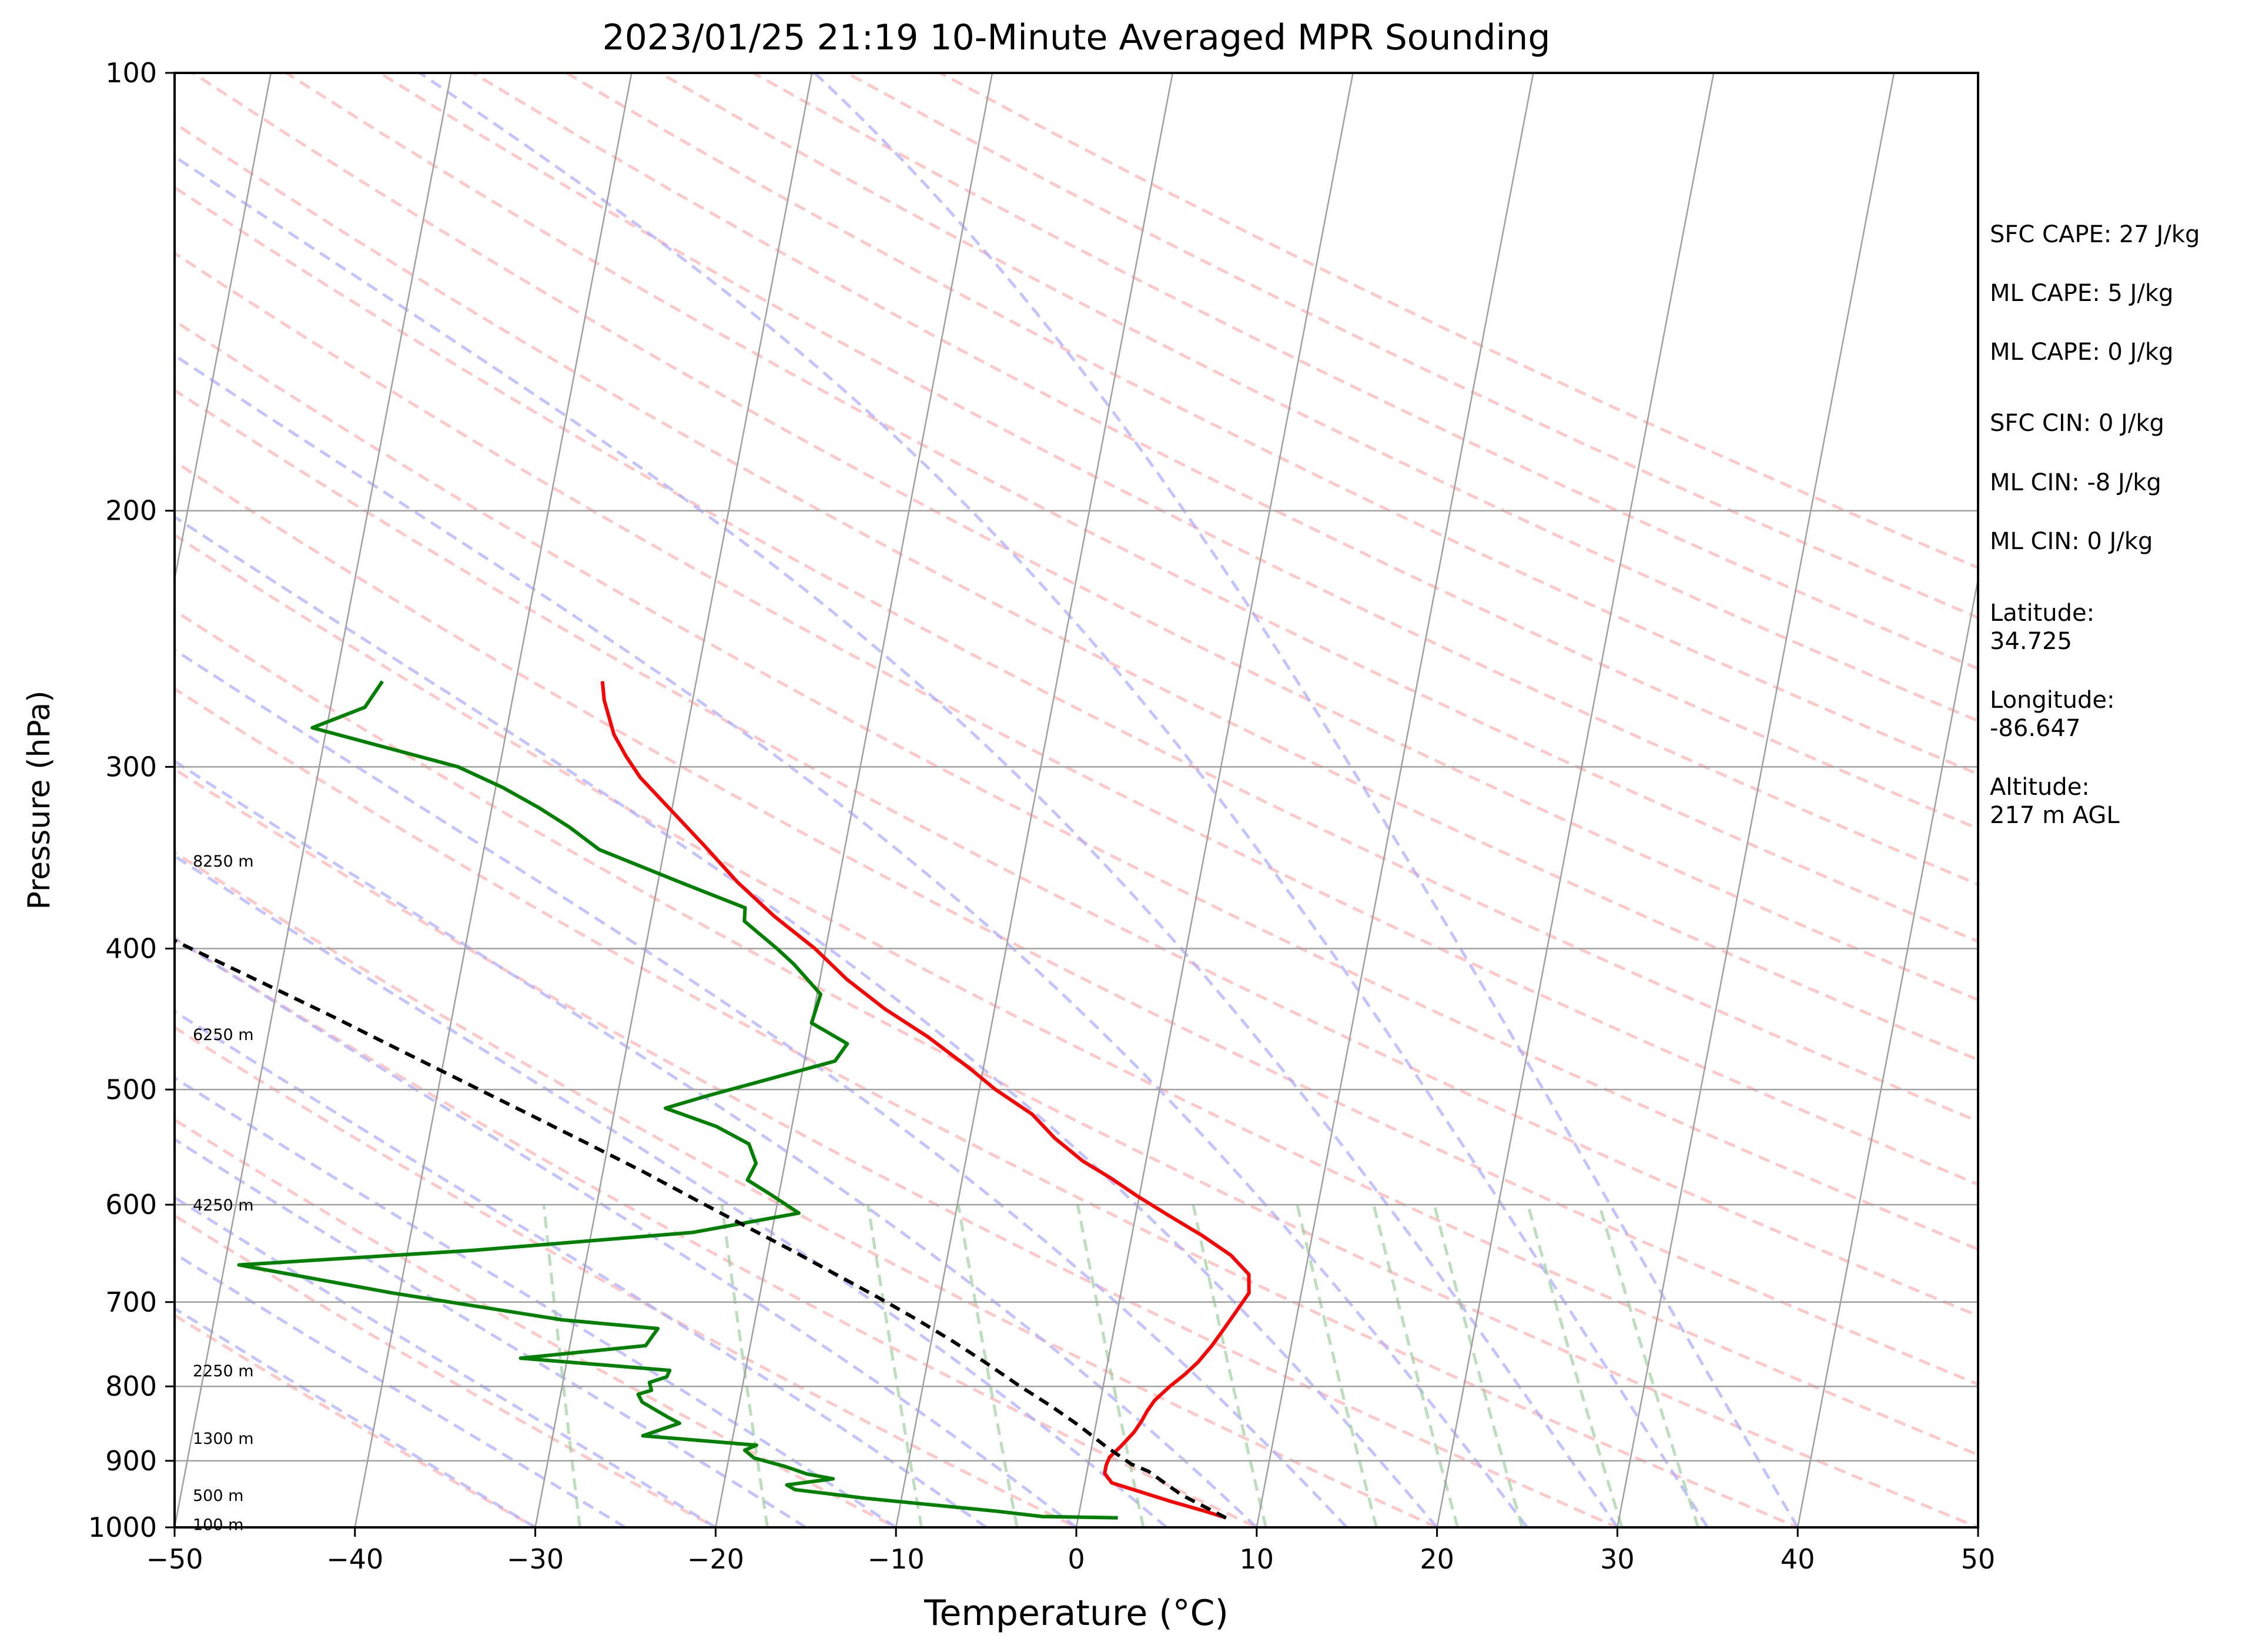 This screenshot has width=2242, height=1652. I want to click on x-tick-label: −10, so click(897, 1559).